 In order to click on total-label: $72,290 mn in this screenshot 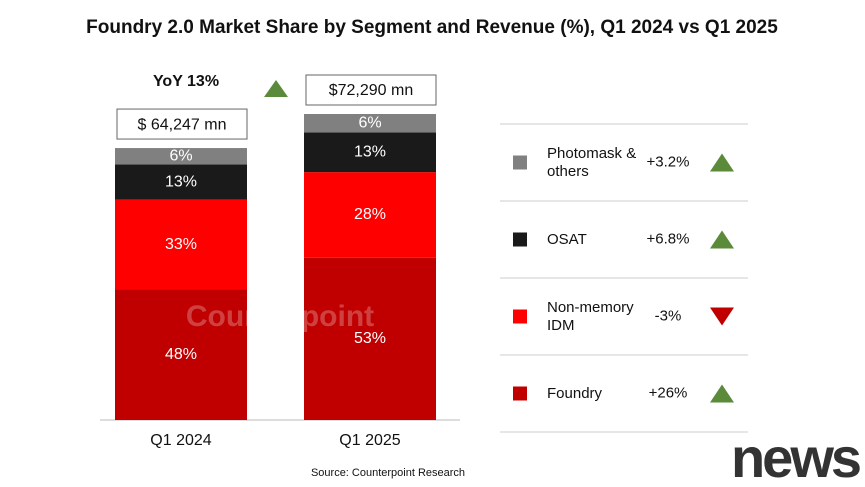, I will do `click(371, 90)`.